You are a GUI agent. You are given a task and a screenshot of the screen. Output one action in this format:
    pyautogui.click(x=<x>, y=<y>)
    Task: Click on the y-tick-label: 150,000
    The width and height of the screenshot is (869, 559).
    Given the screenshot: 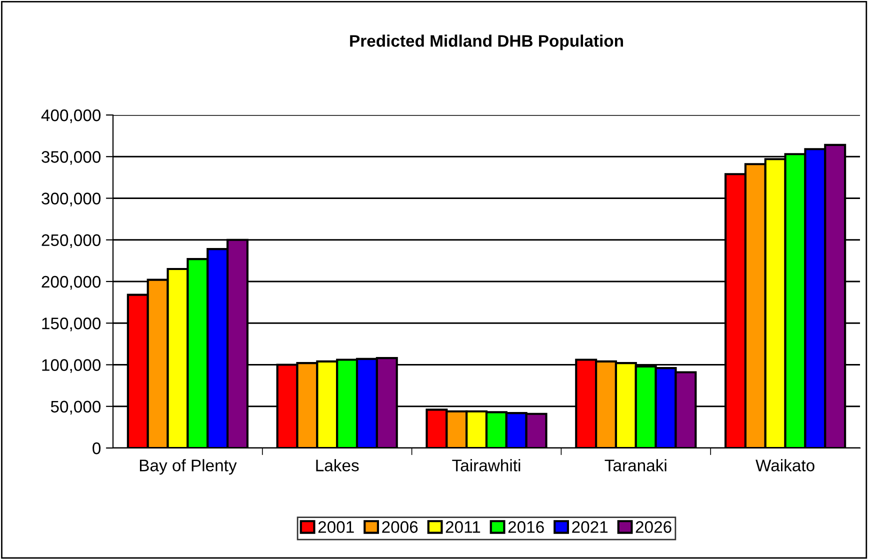 What is the action you would take?
    pyautogui.click(x=71, y=325)
    